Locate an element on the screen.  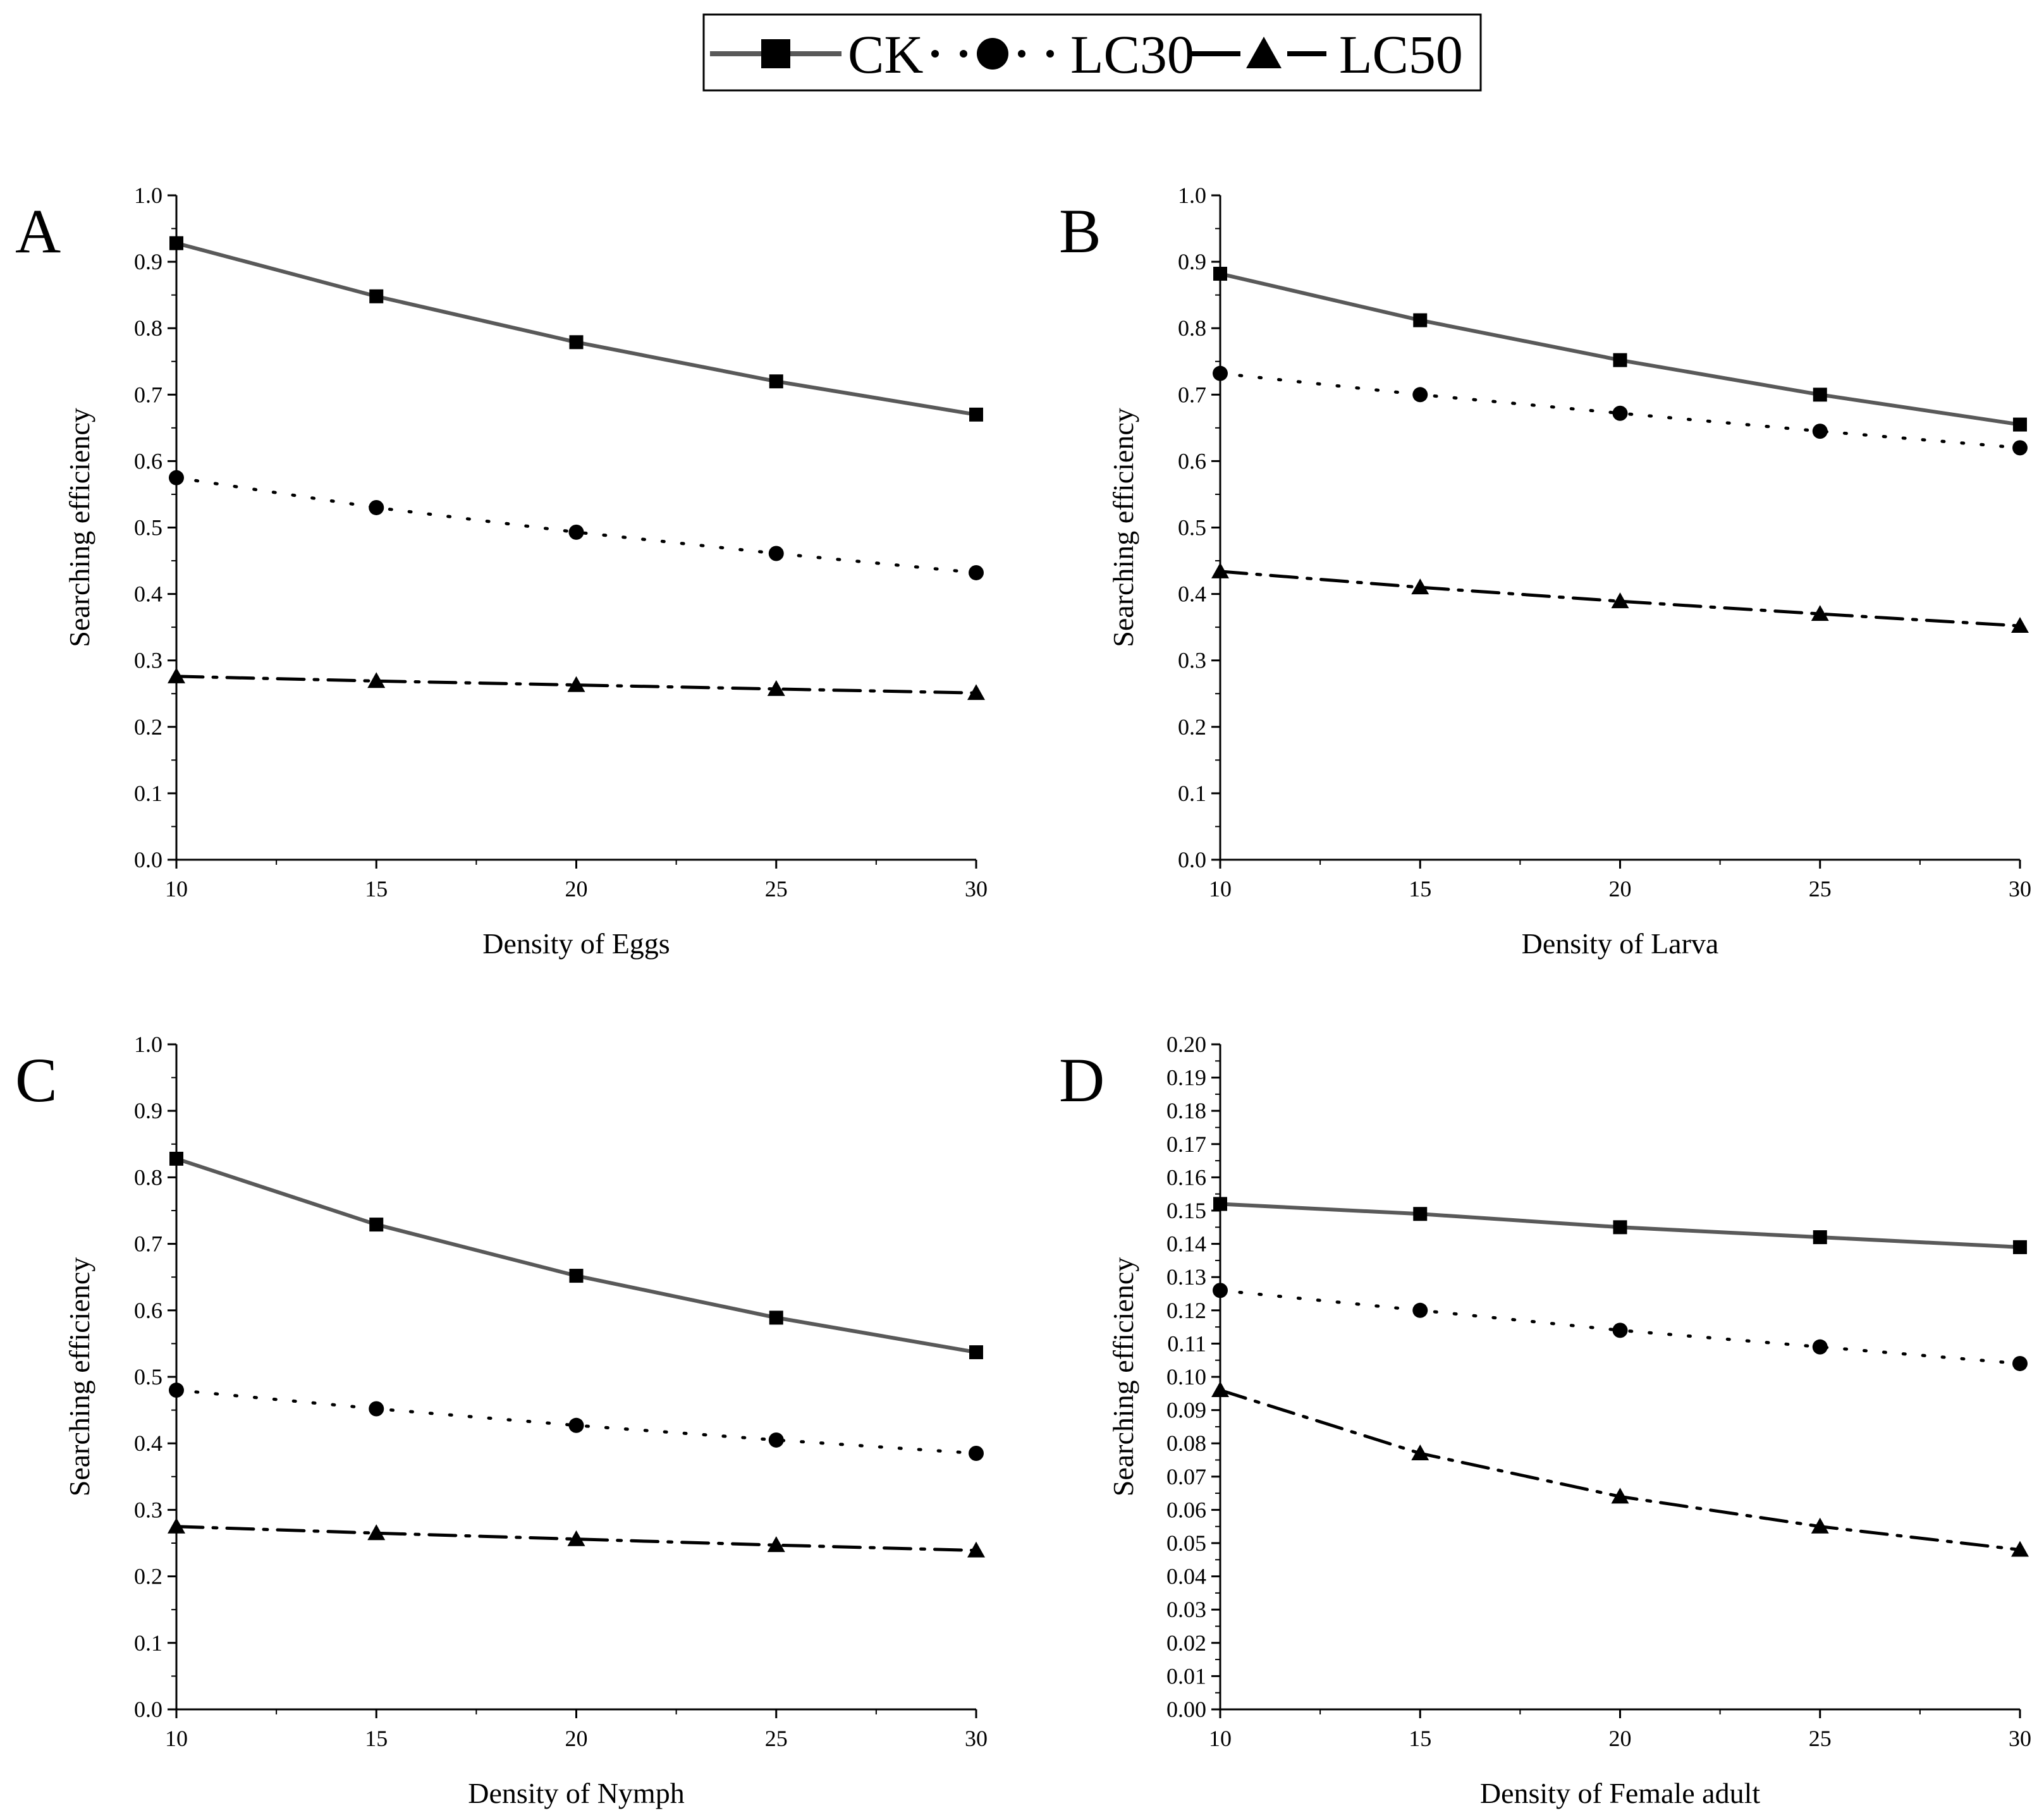
y-tick-label: 0.5 is located at coordinates (148, 1376).